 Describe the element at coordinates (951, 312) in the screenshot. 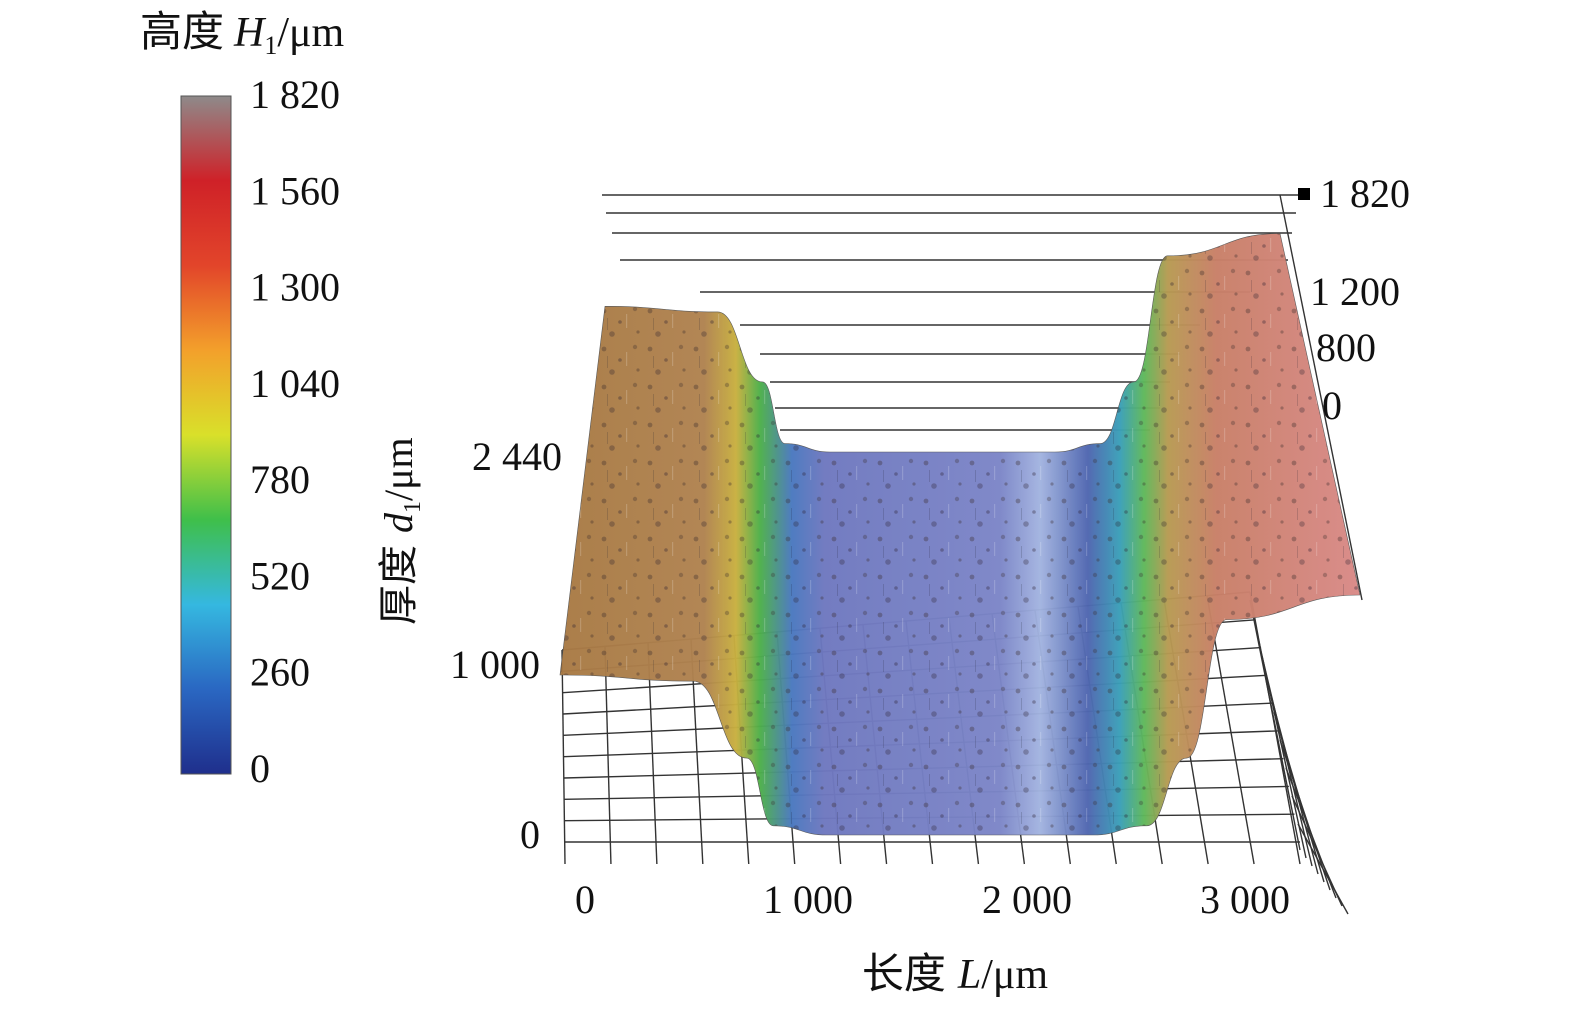

I see `back-wall-grid` at that location.